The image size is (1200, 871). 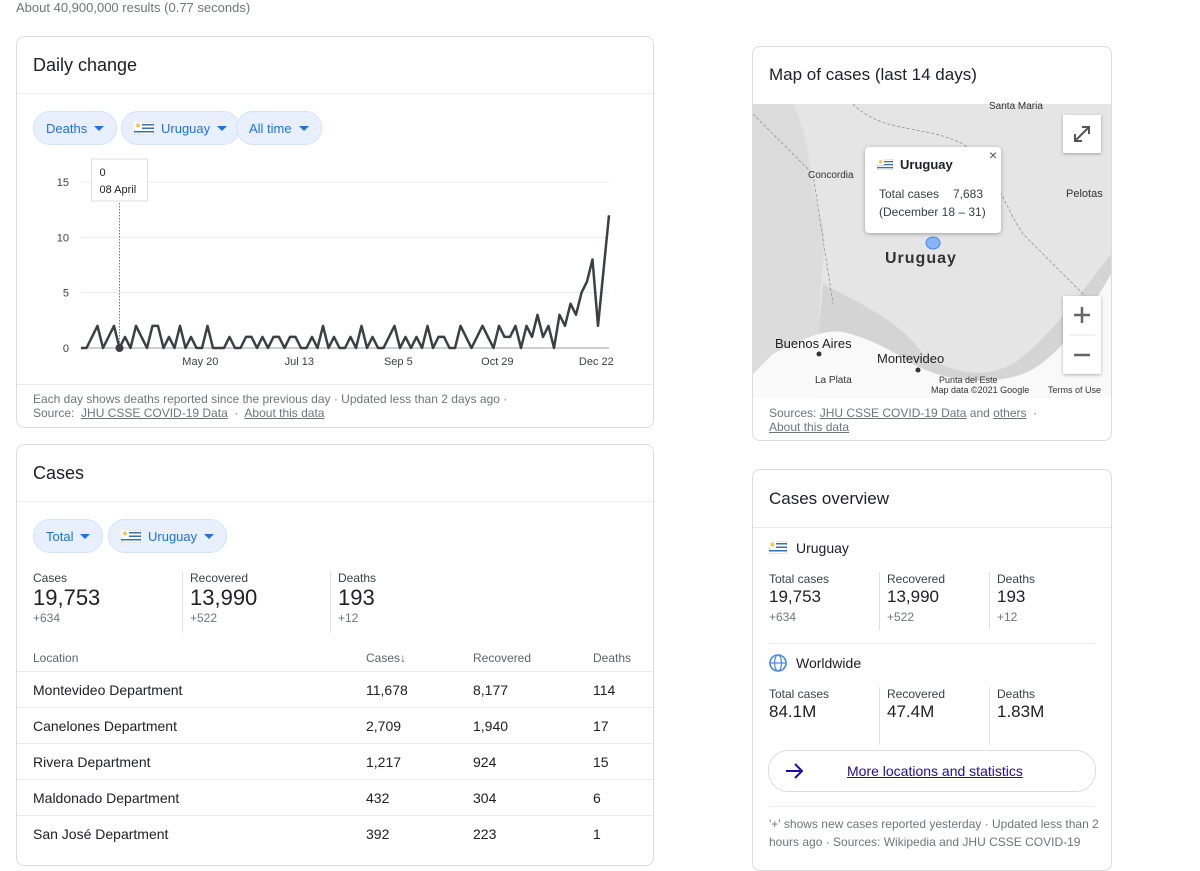 I want to click on x-tick-label: Oct 29, so click(x=497, y=362).